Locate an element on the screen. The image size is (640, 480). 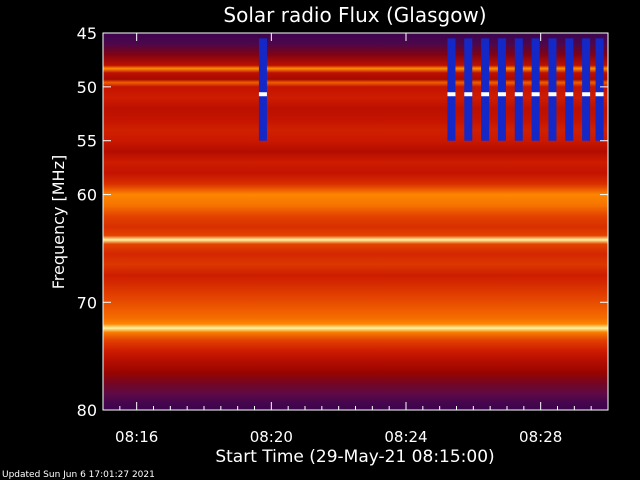
chart-title: Solar radio Flux (Glasgow) is located at coordinates (354, 15).